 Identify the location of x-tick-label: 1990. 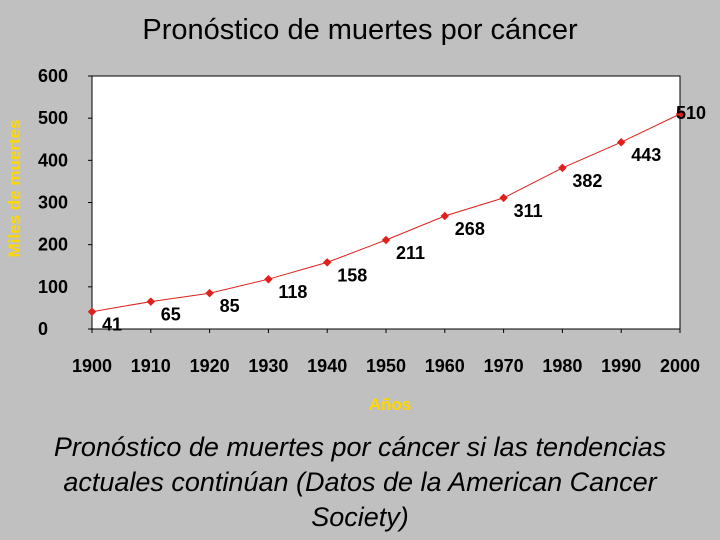
(621, 366).